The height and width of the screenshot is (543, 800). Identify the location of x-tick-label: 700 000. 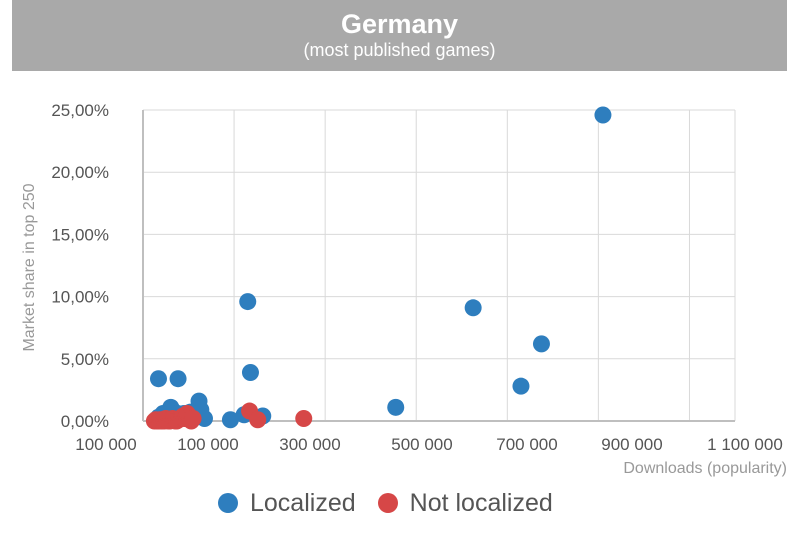
(526, 444).